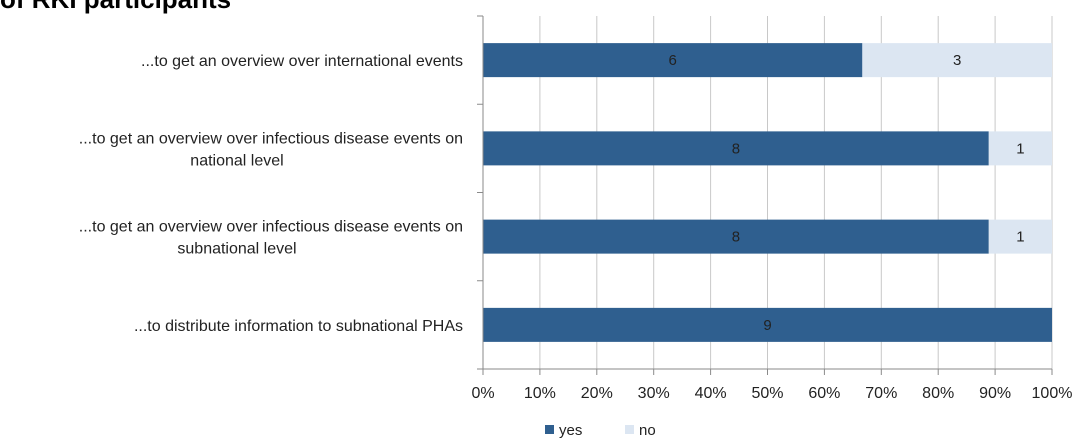  What do you see at coordinates (540, 393) in the screenshot?
I see `x-tick-label: 10%` at bounding box center [540, 393].